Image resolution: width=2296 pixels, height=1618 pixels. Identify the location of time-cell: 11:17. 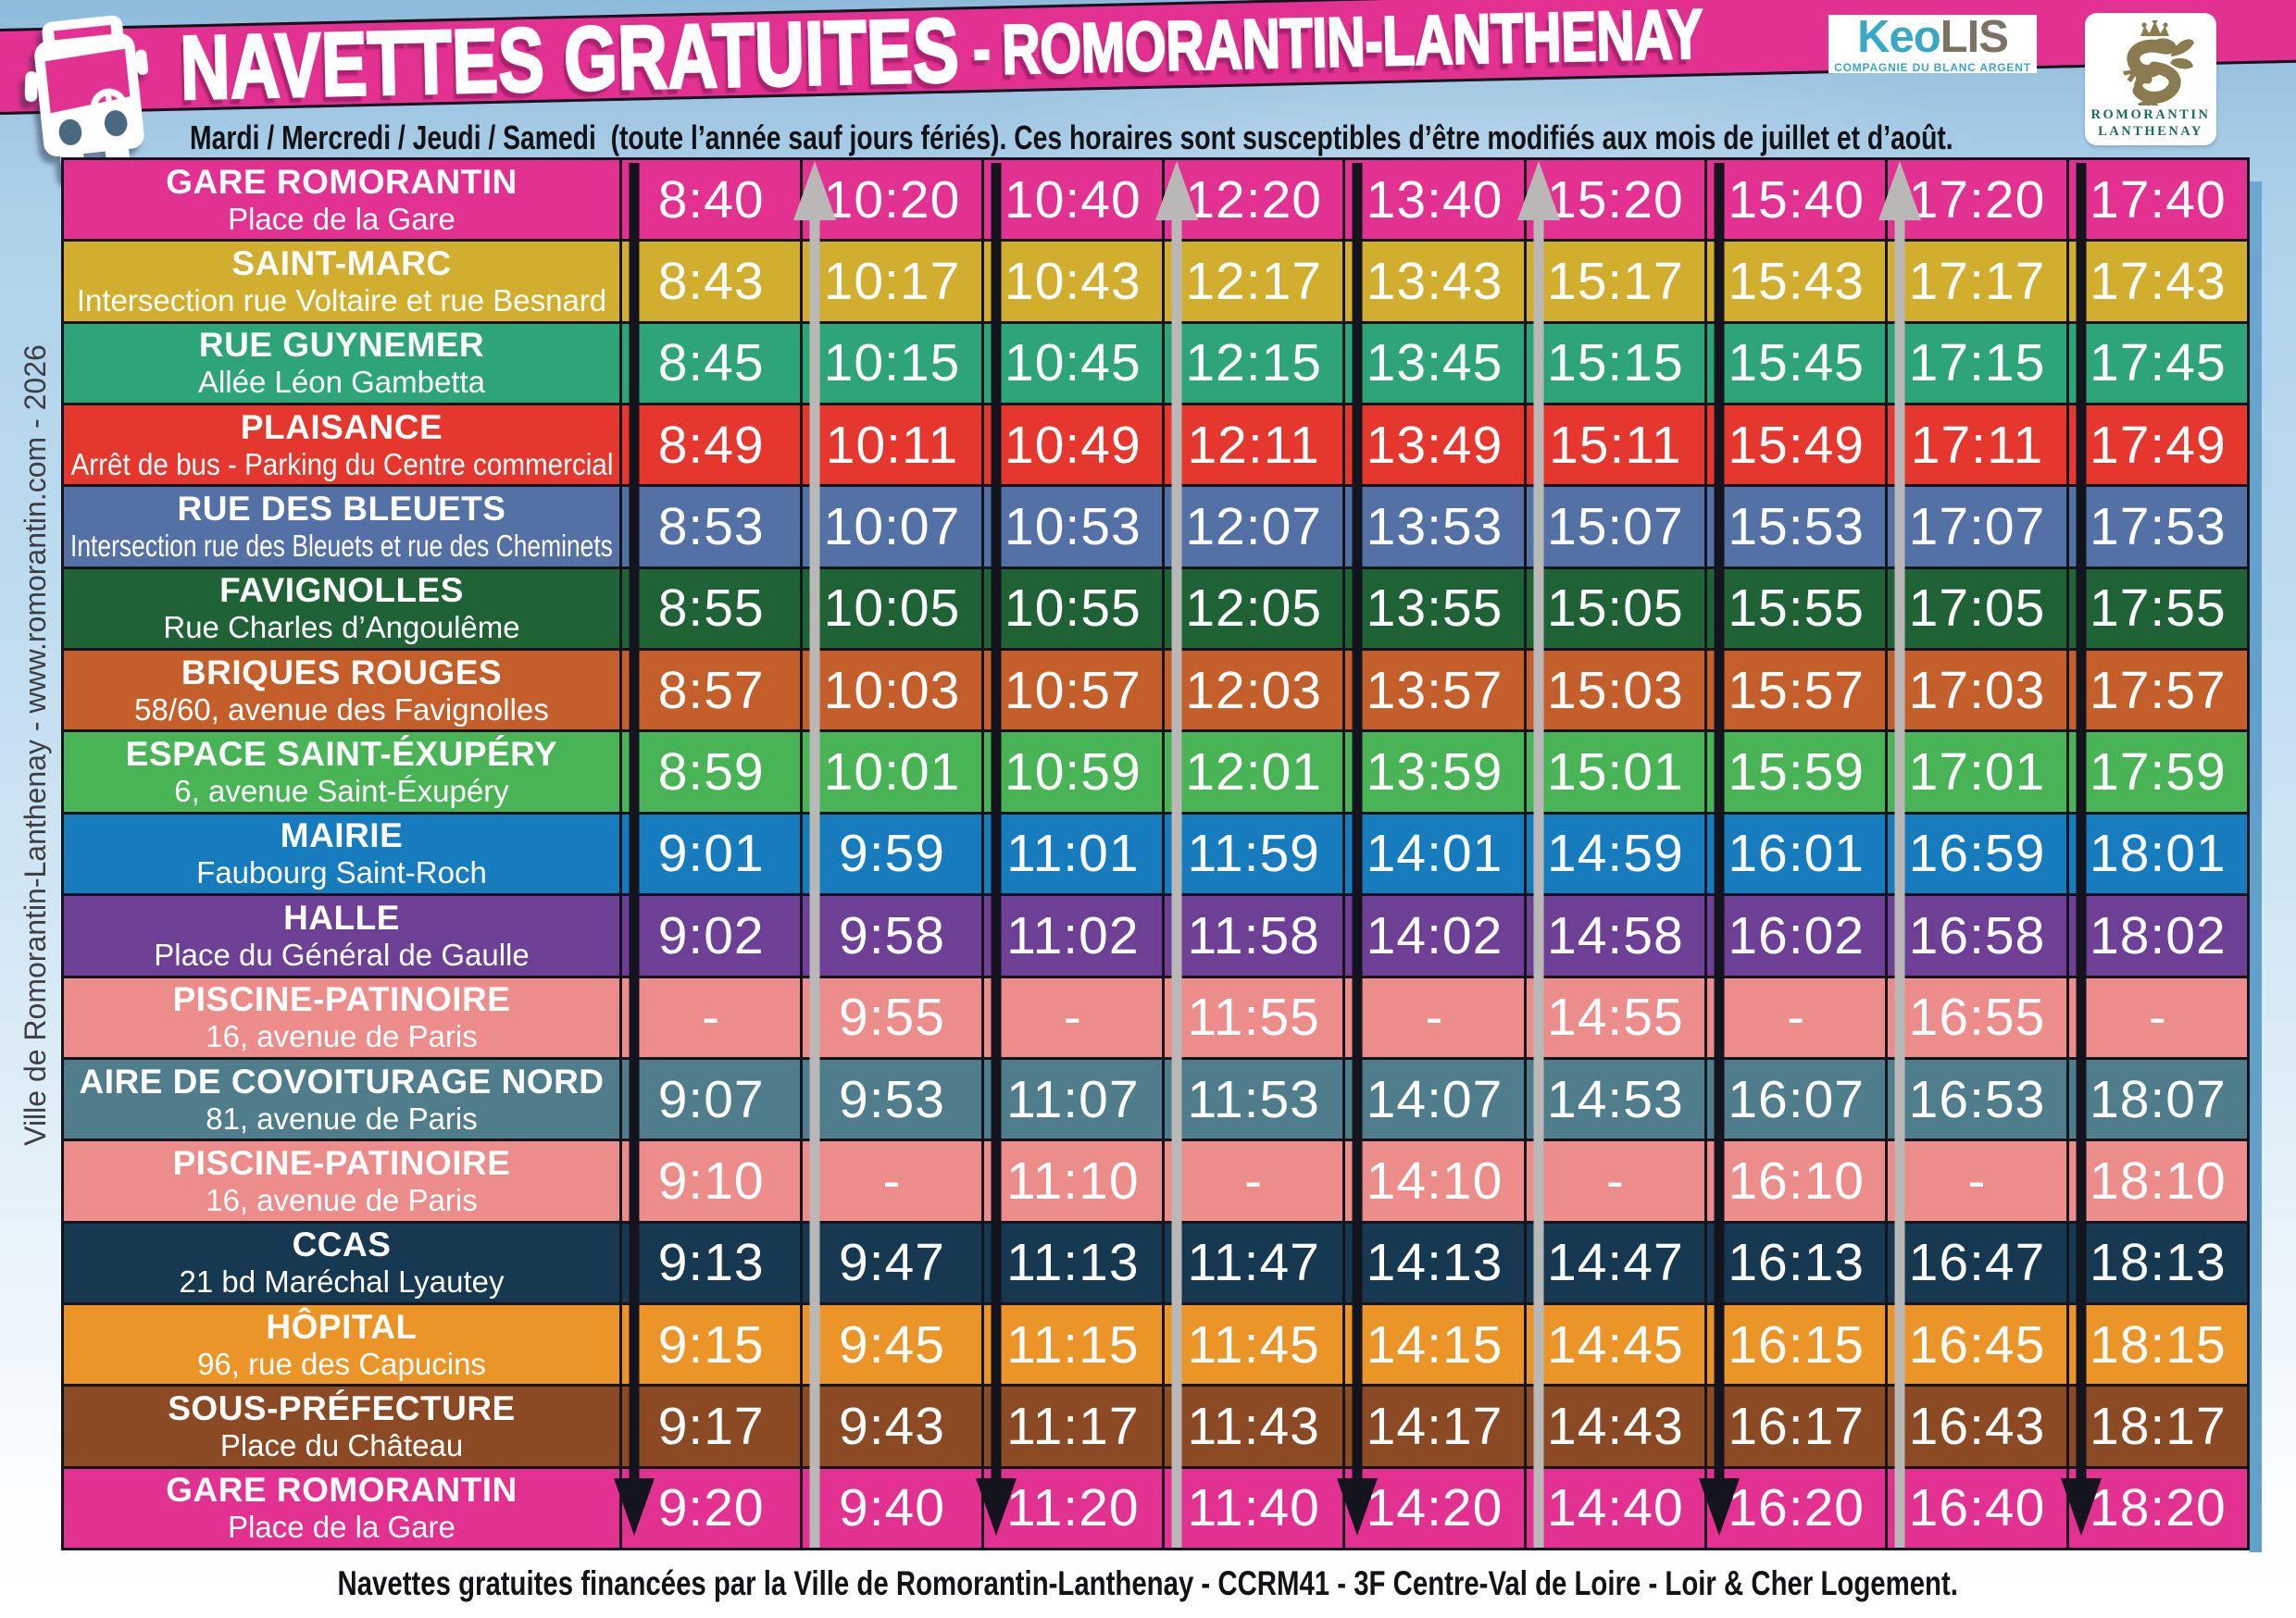
(1072, 1426).